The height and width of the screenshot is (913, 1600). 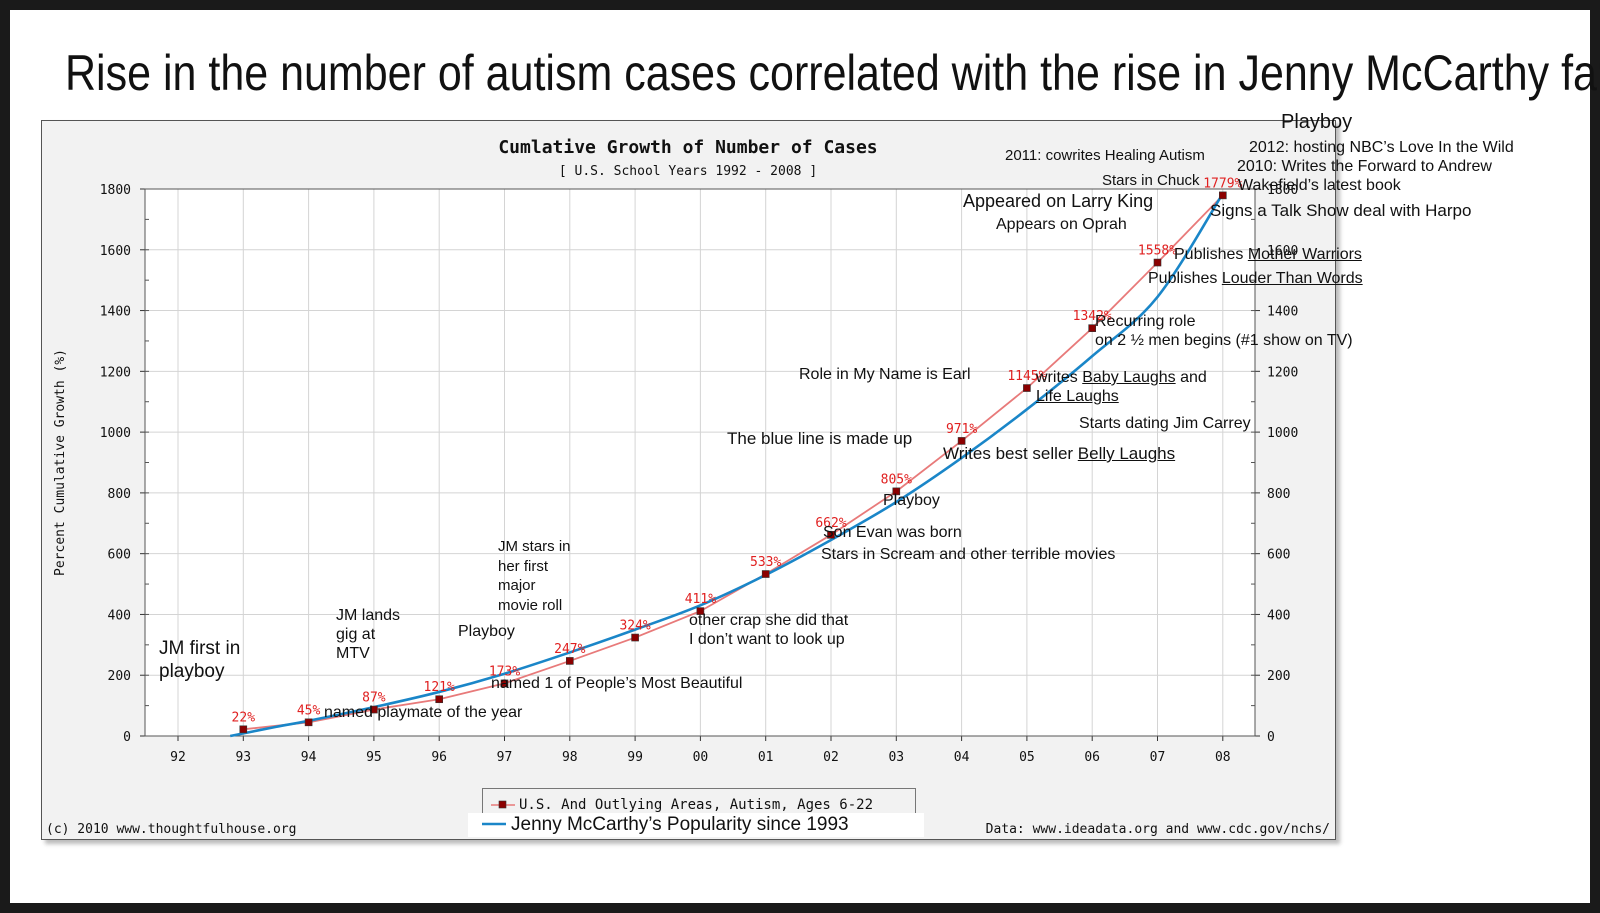 I want to click on y-tick-label: 600, so click(x=119, y=555).